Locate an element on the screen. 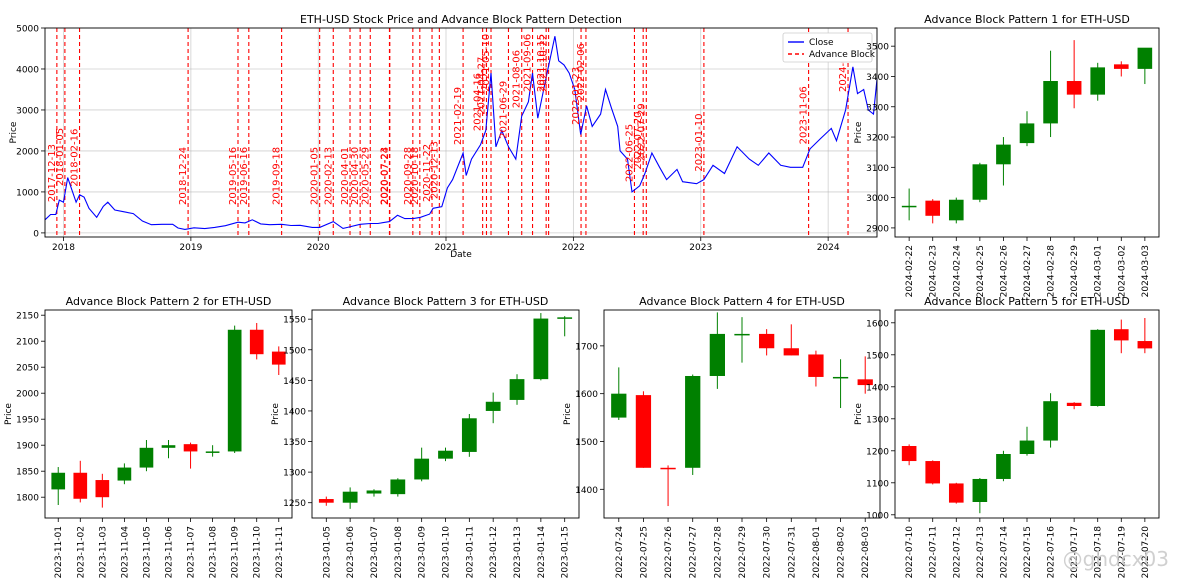 This screenshot has height=583, width=1179. marker-date-label: 2020-04-01 is located at coordinates (345, 176).